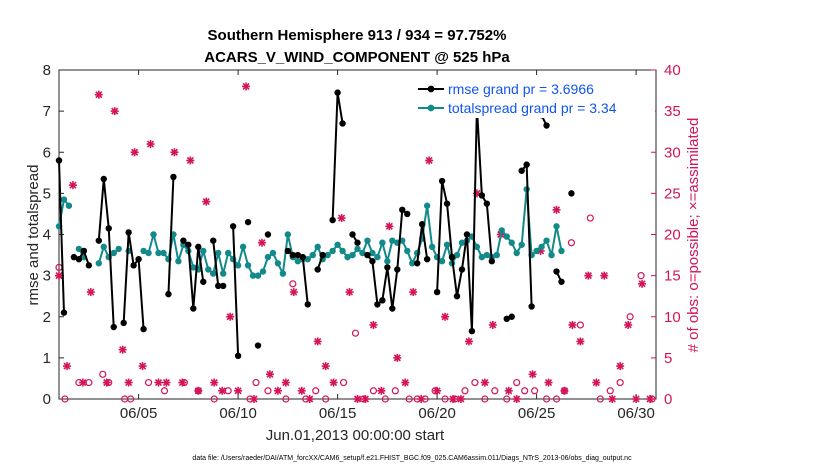 This screenshot has width=830, height=470. What do you see at coordinates (47, 152) in the screenshot?
I see `y-tick-label: 6` at bounding box center [47, 152].